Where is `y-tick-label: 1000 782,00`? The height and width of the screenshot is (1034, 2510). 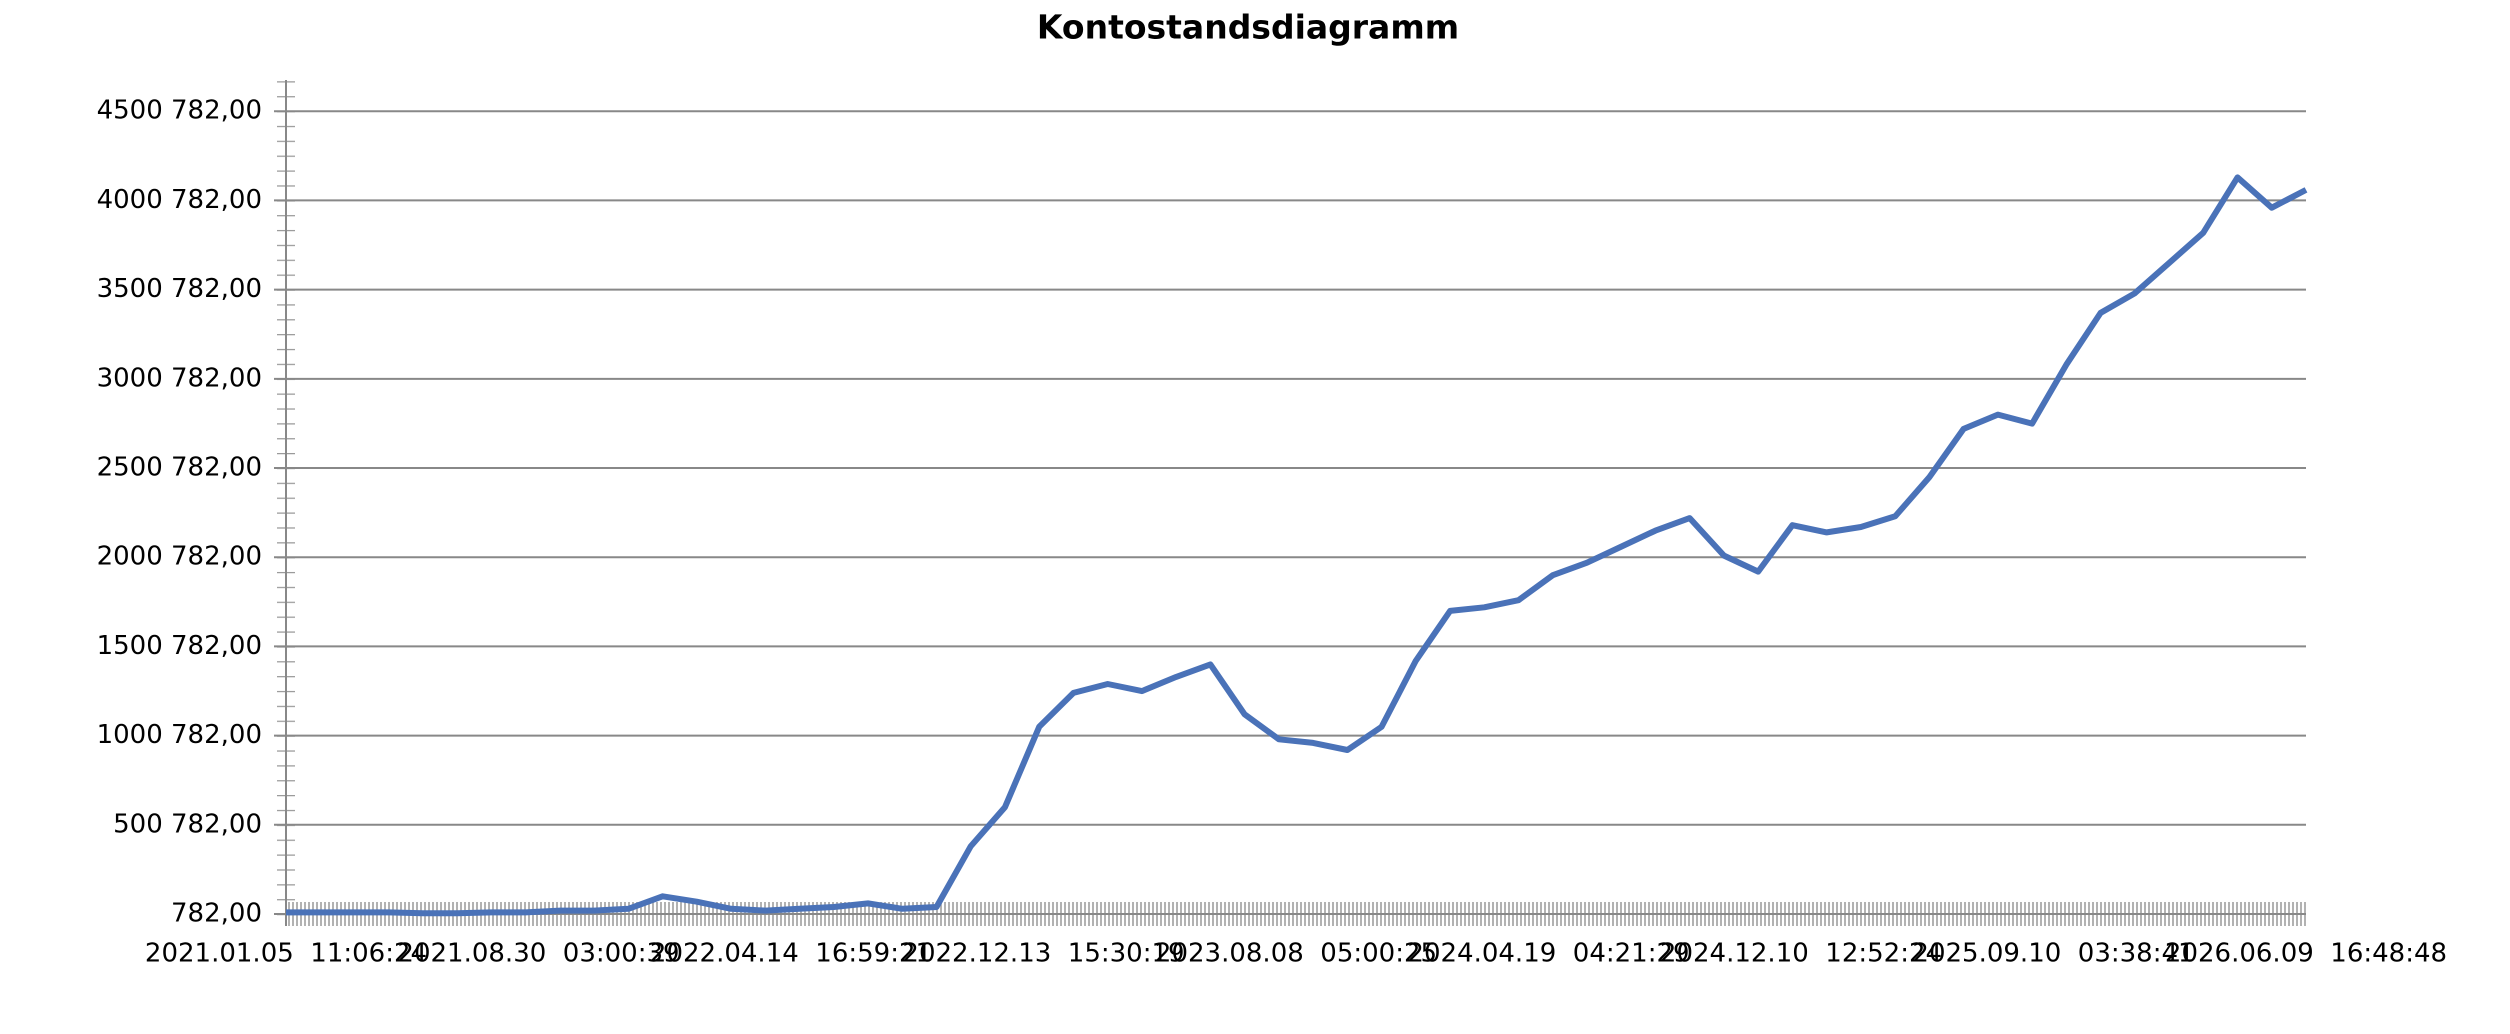 y-tick-label: 1000 782,00 is located at coordinates (179, 735).